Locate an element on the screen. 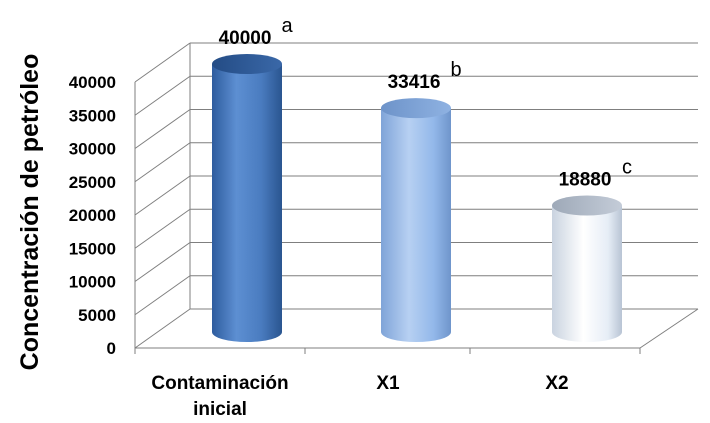 The image size is (710, 423). significance-letter: a is located at coordinates (287, 26).